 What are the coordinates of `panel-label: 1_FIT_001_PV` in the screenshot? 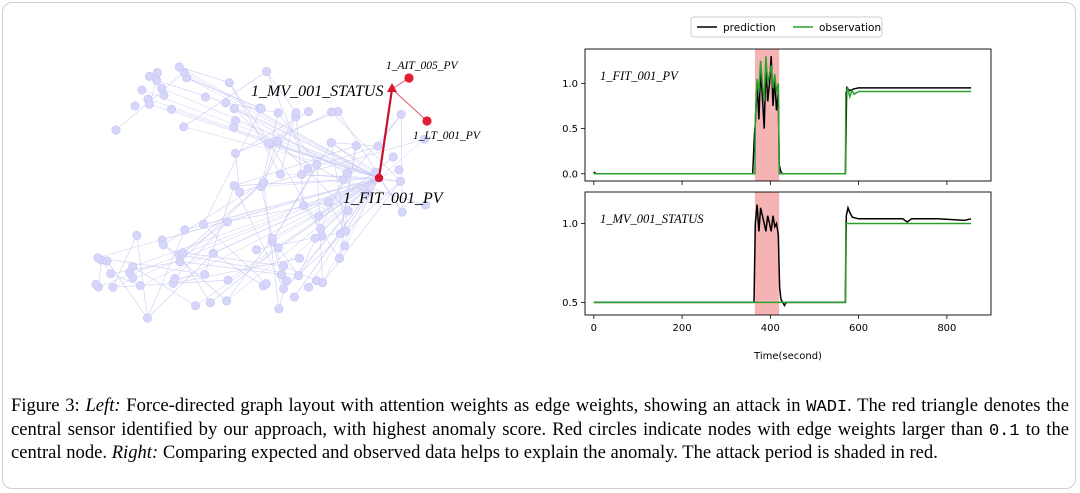 It's located at (639, 76).